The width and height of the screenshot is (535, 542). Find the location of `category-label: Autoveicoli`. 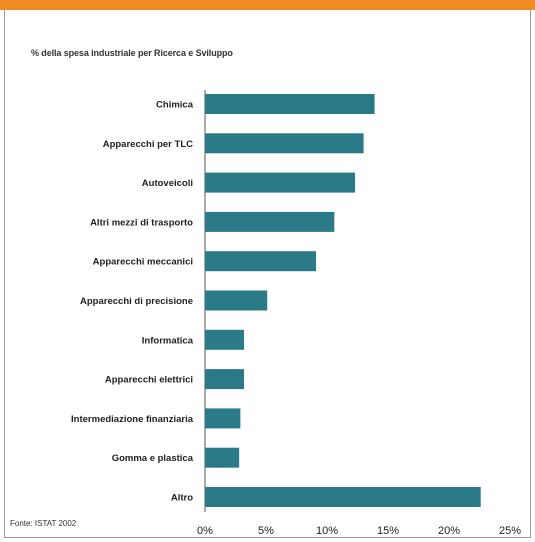

category-label: Autoveicoli is located at coordinates (167, 183).